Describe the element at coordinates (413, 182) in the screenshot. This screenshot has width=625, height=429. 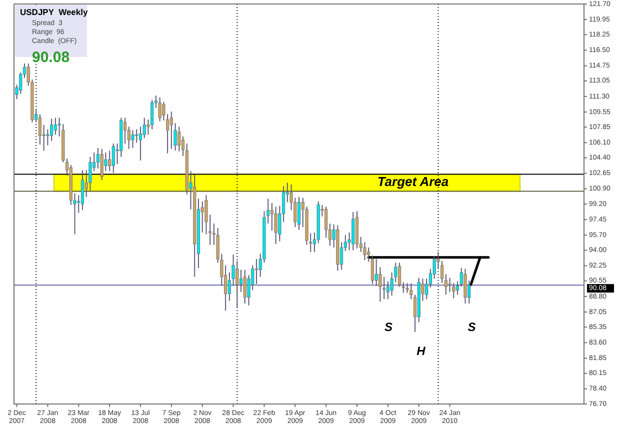
I see `band-label: Target Area` at that location.